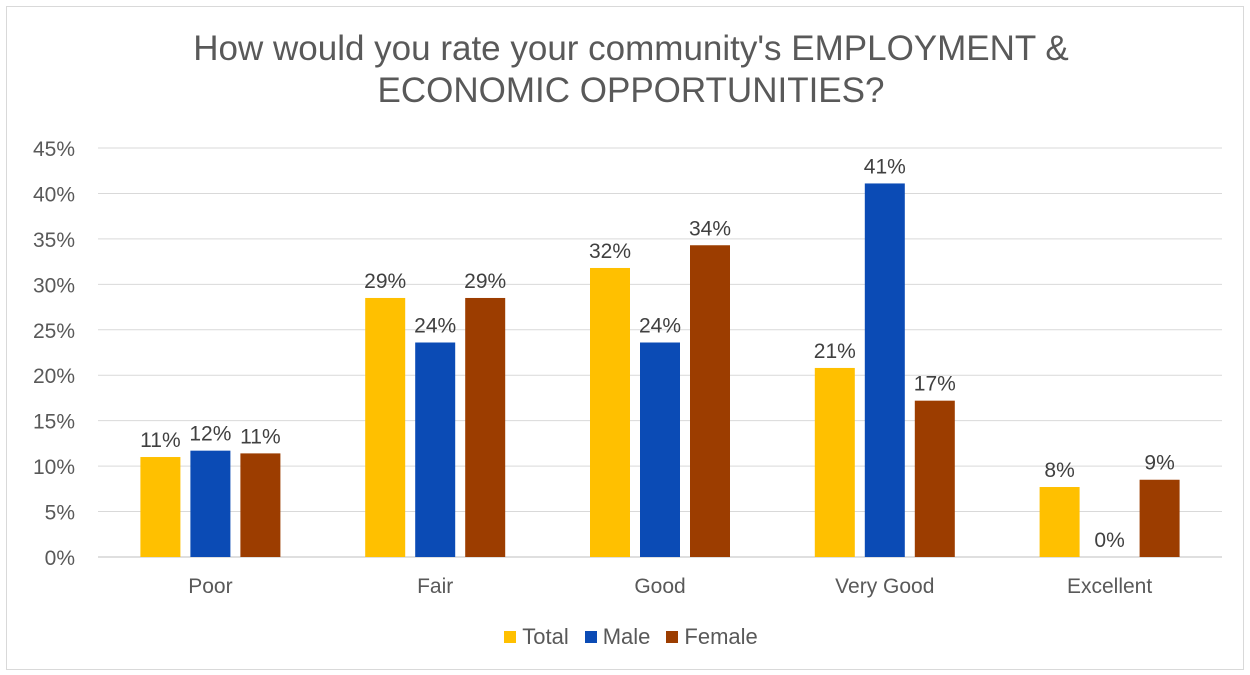 The width and height of the screenshot is (1250, 675). I want to click on legend-label-male: Male, so click(626, 636).